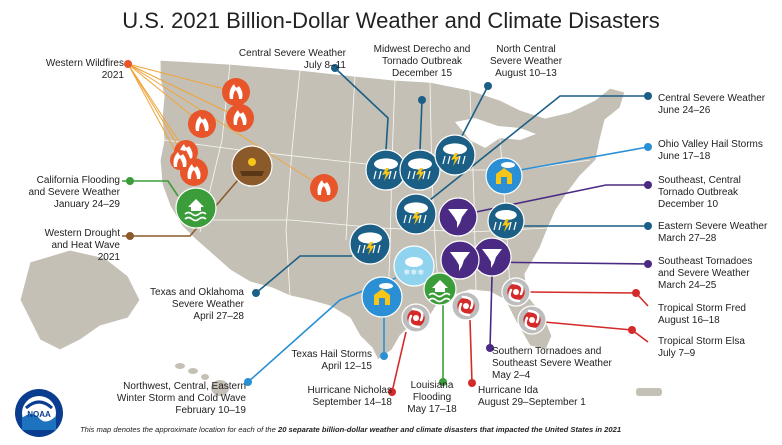 The height and width of the screenshot is (445, 782). I want to click on label-central-severe-jun: Central Severe Weather June 24–26, so click(712, 104).